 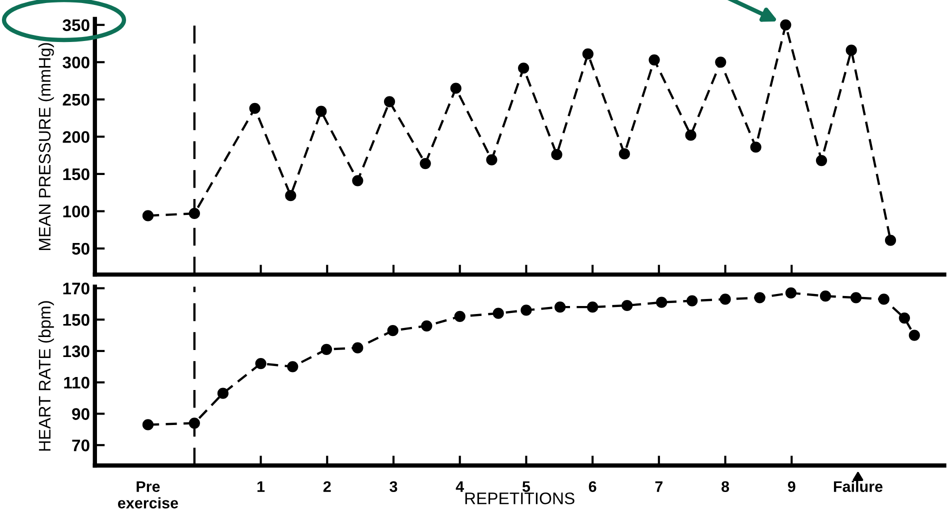 I want to click on x-tick-label: 1, so click(x=261, y=486).